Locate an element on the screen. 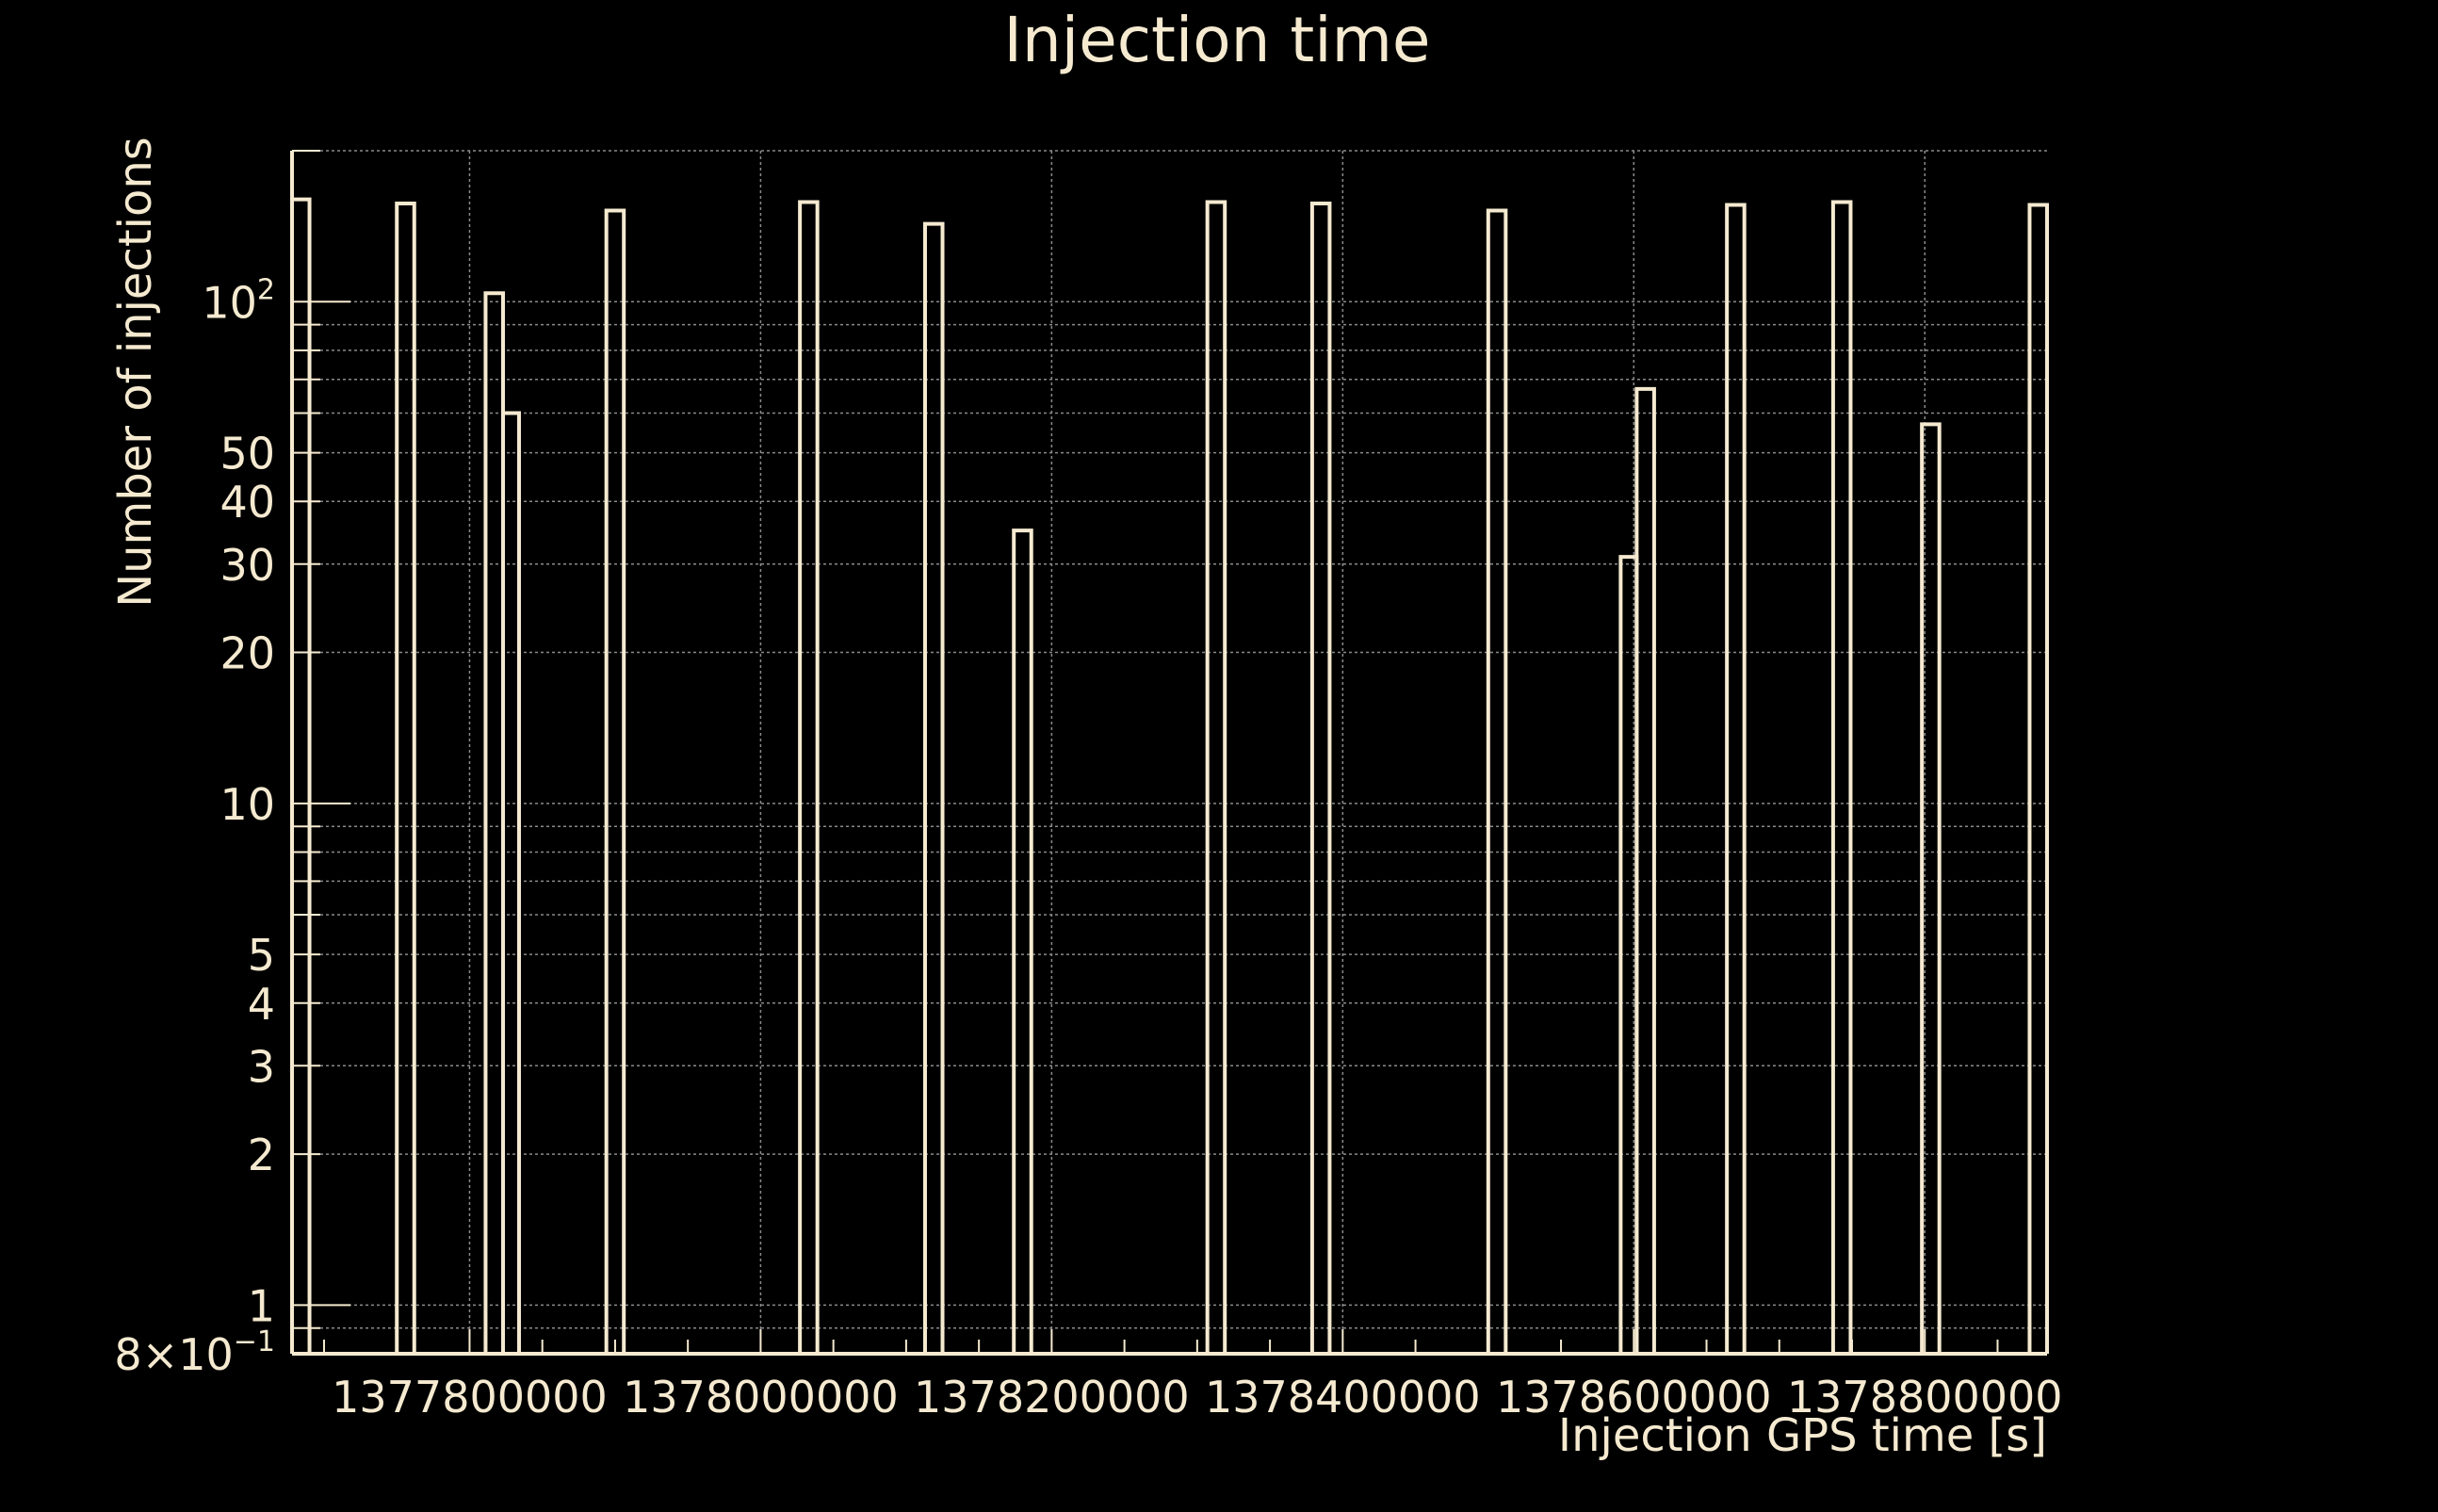 The height and width of the screenshot is (1512, 2438). y-tick-label: 20 is located at coordinates (247, 653).